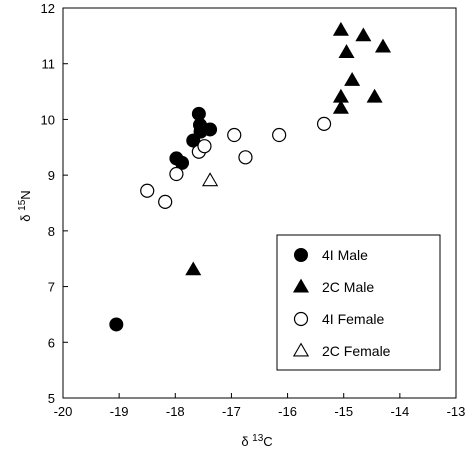 The width and height of the screenshot is (474, 450). I want to click on x-tick-label: -17, so click(231, 411).